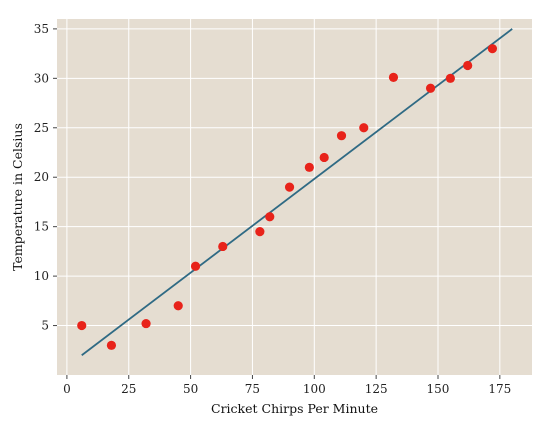  Describe the element at coordinates (41, 276) in the screenshot. I see `y-tick-label: 10` at that location.